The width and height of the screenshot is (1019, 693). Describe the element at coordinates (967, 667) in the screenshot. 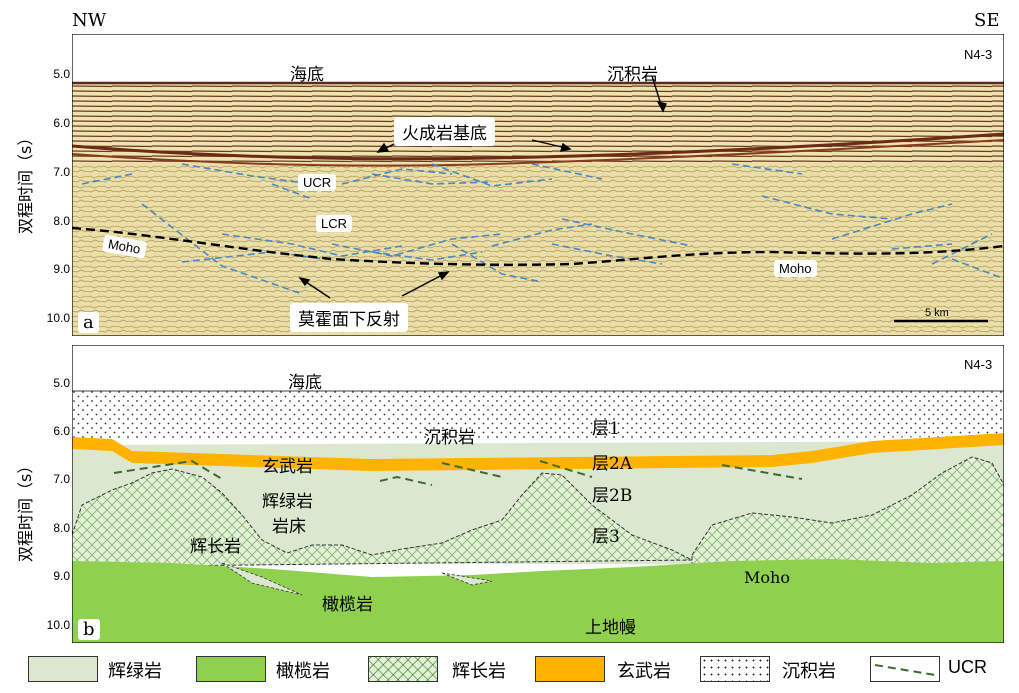

I see `legend-label-ucr: UCR` at that location.